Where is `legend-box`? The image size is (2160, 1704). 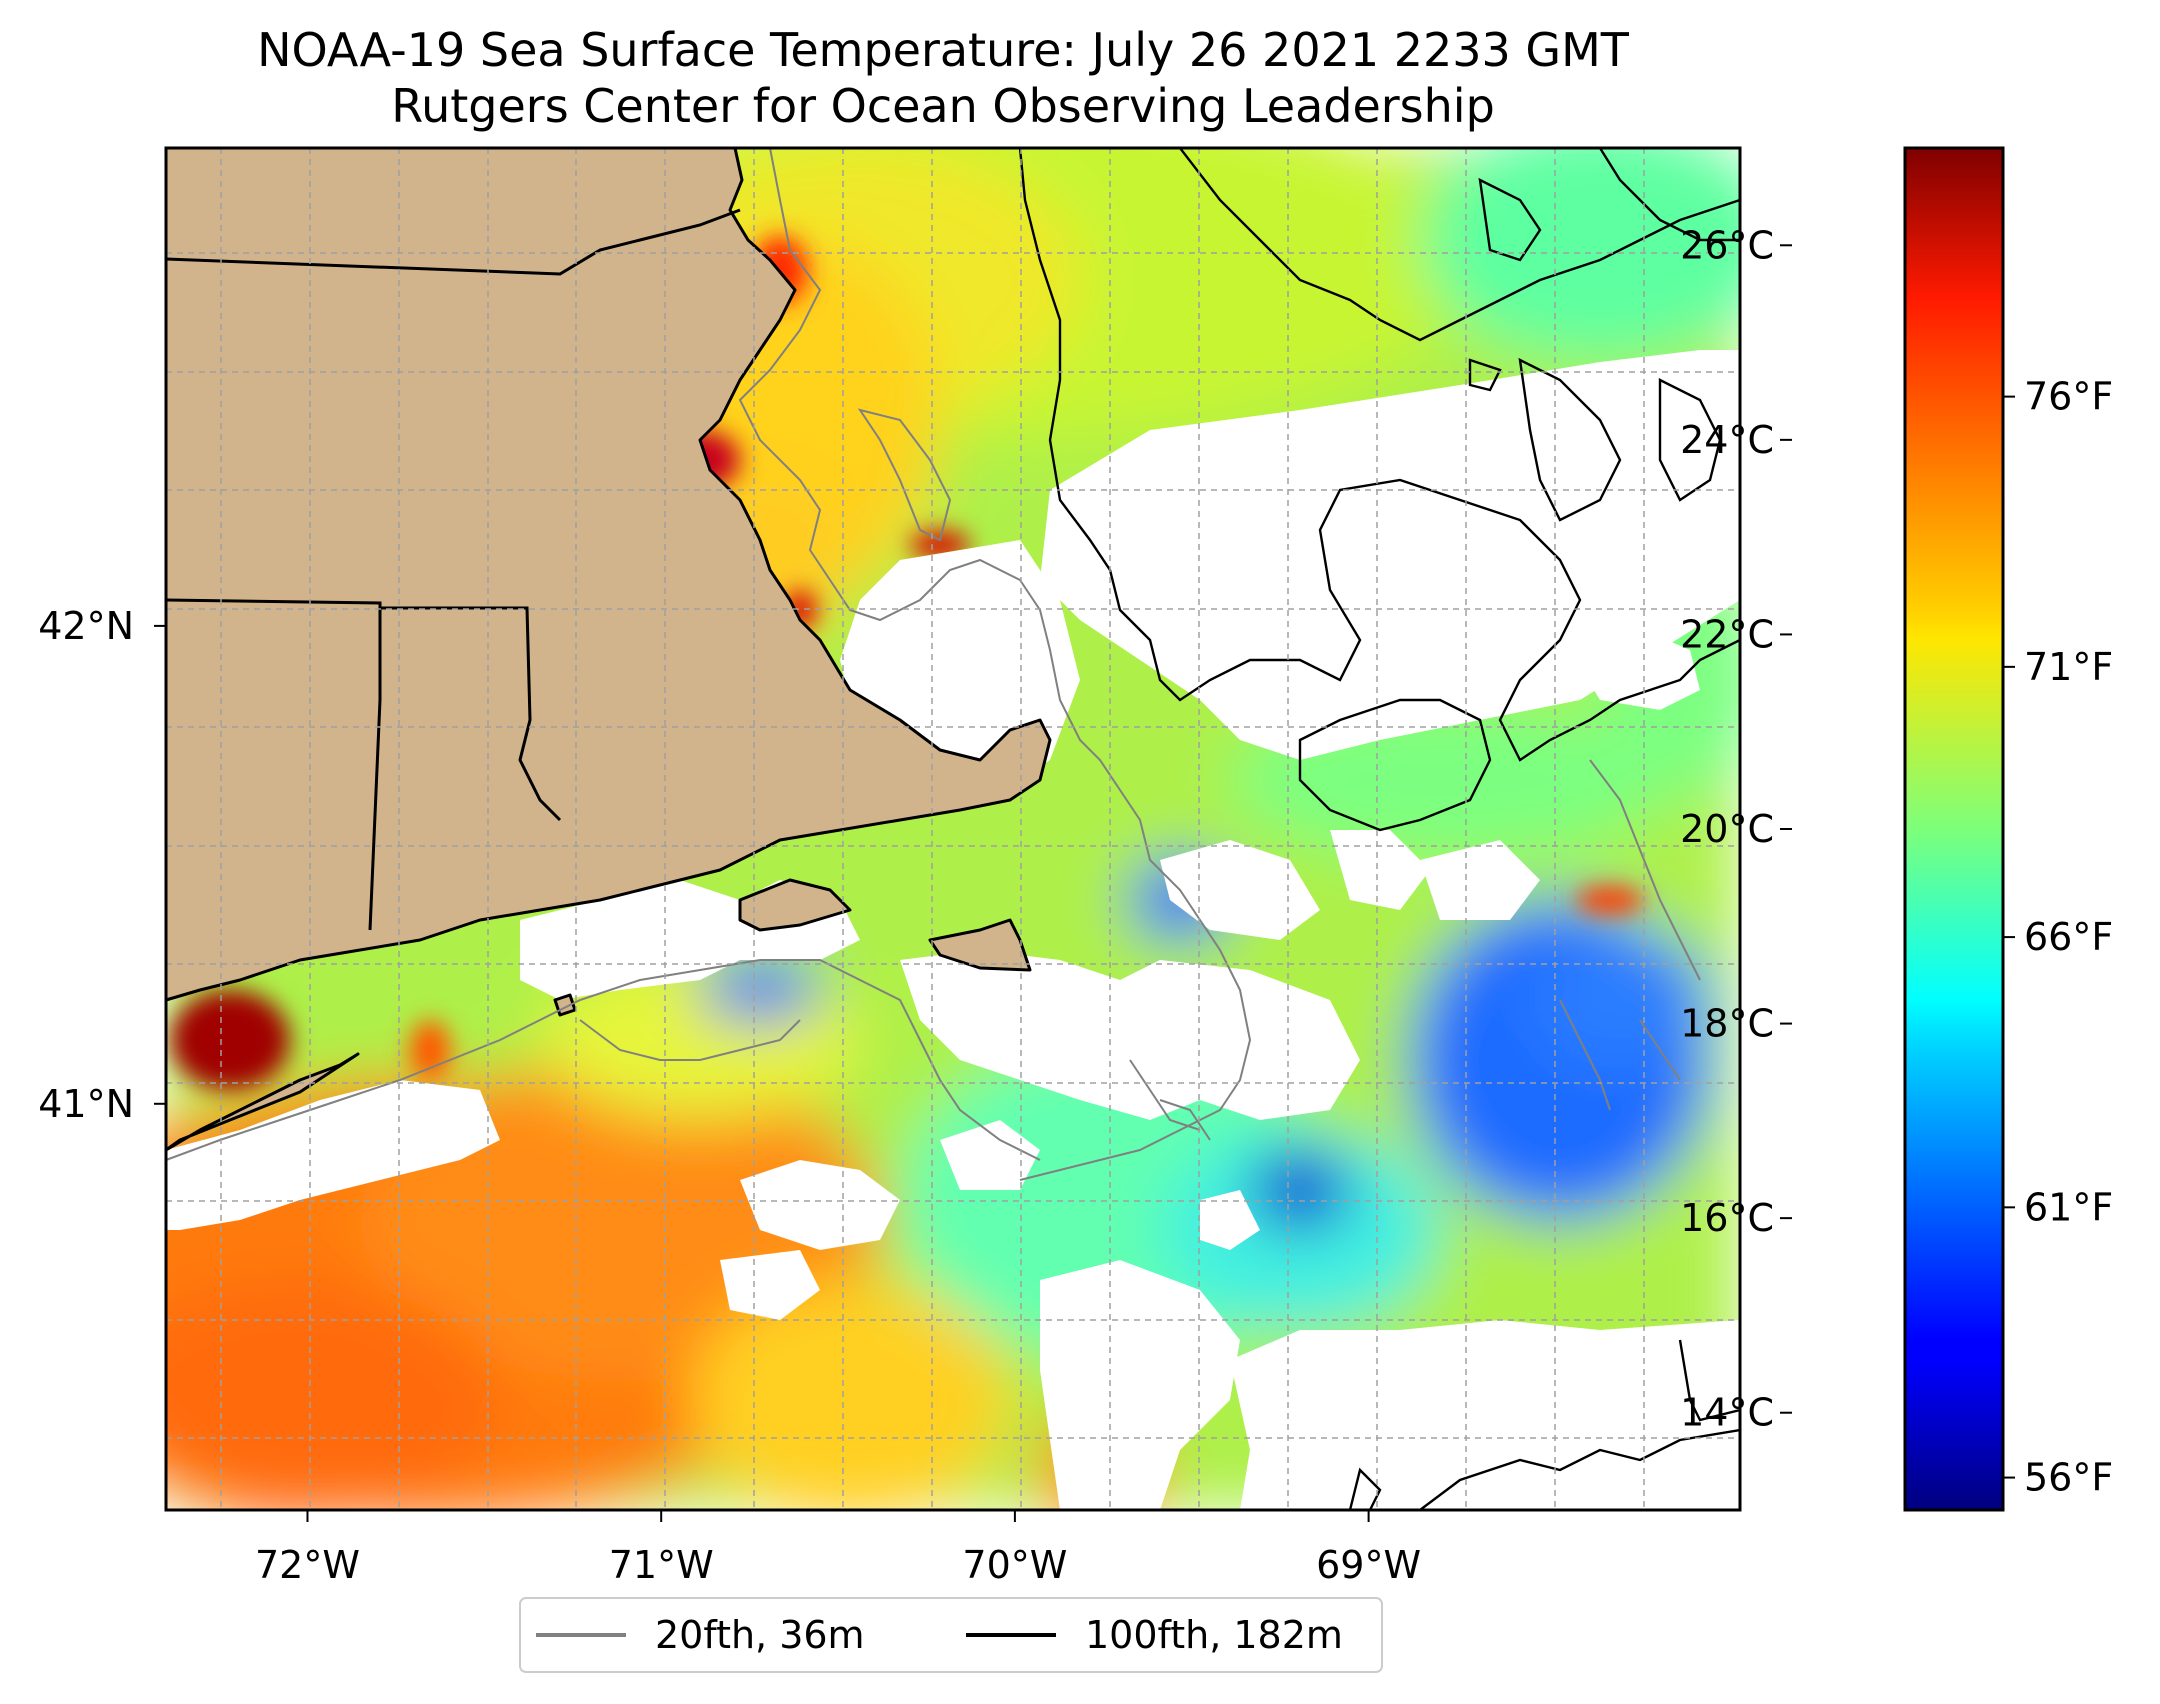 legend-box is located at coordinates (951, 1635).